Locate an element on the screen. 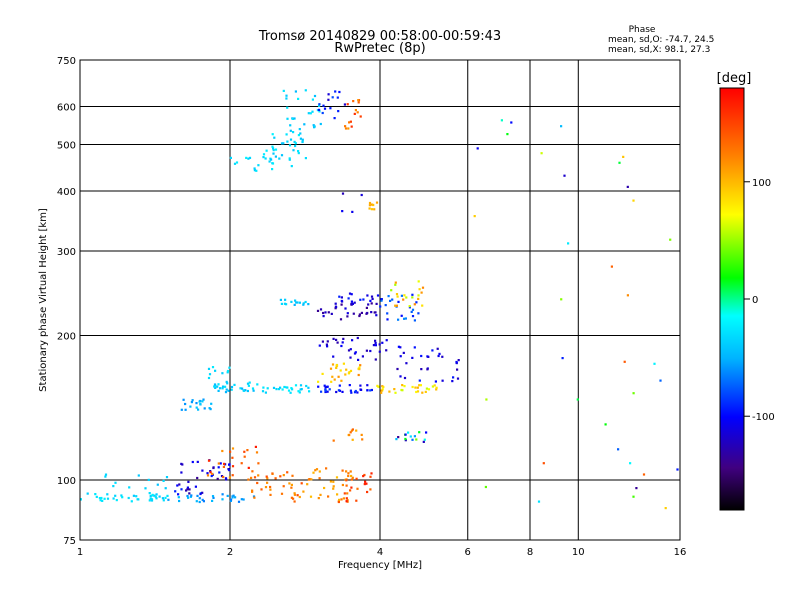  legend-line-o: mean, sd,O: -74.7, 24.5 is located at coordinates (661, 40).